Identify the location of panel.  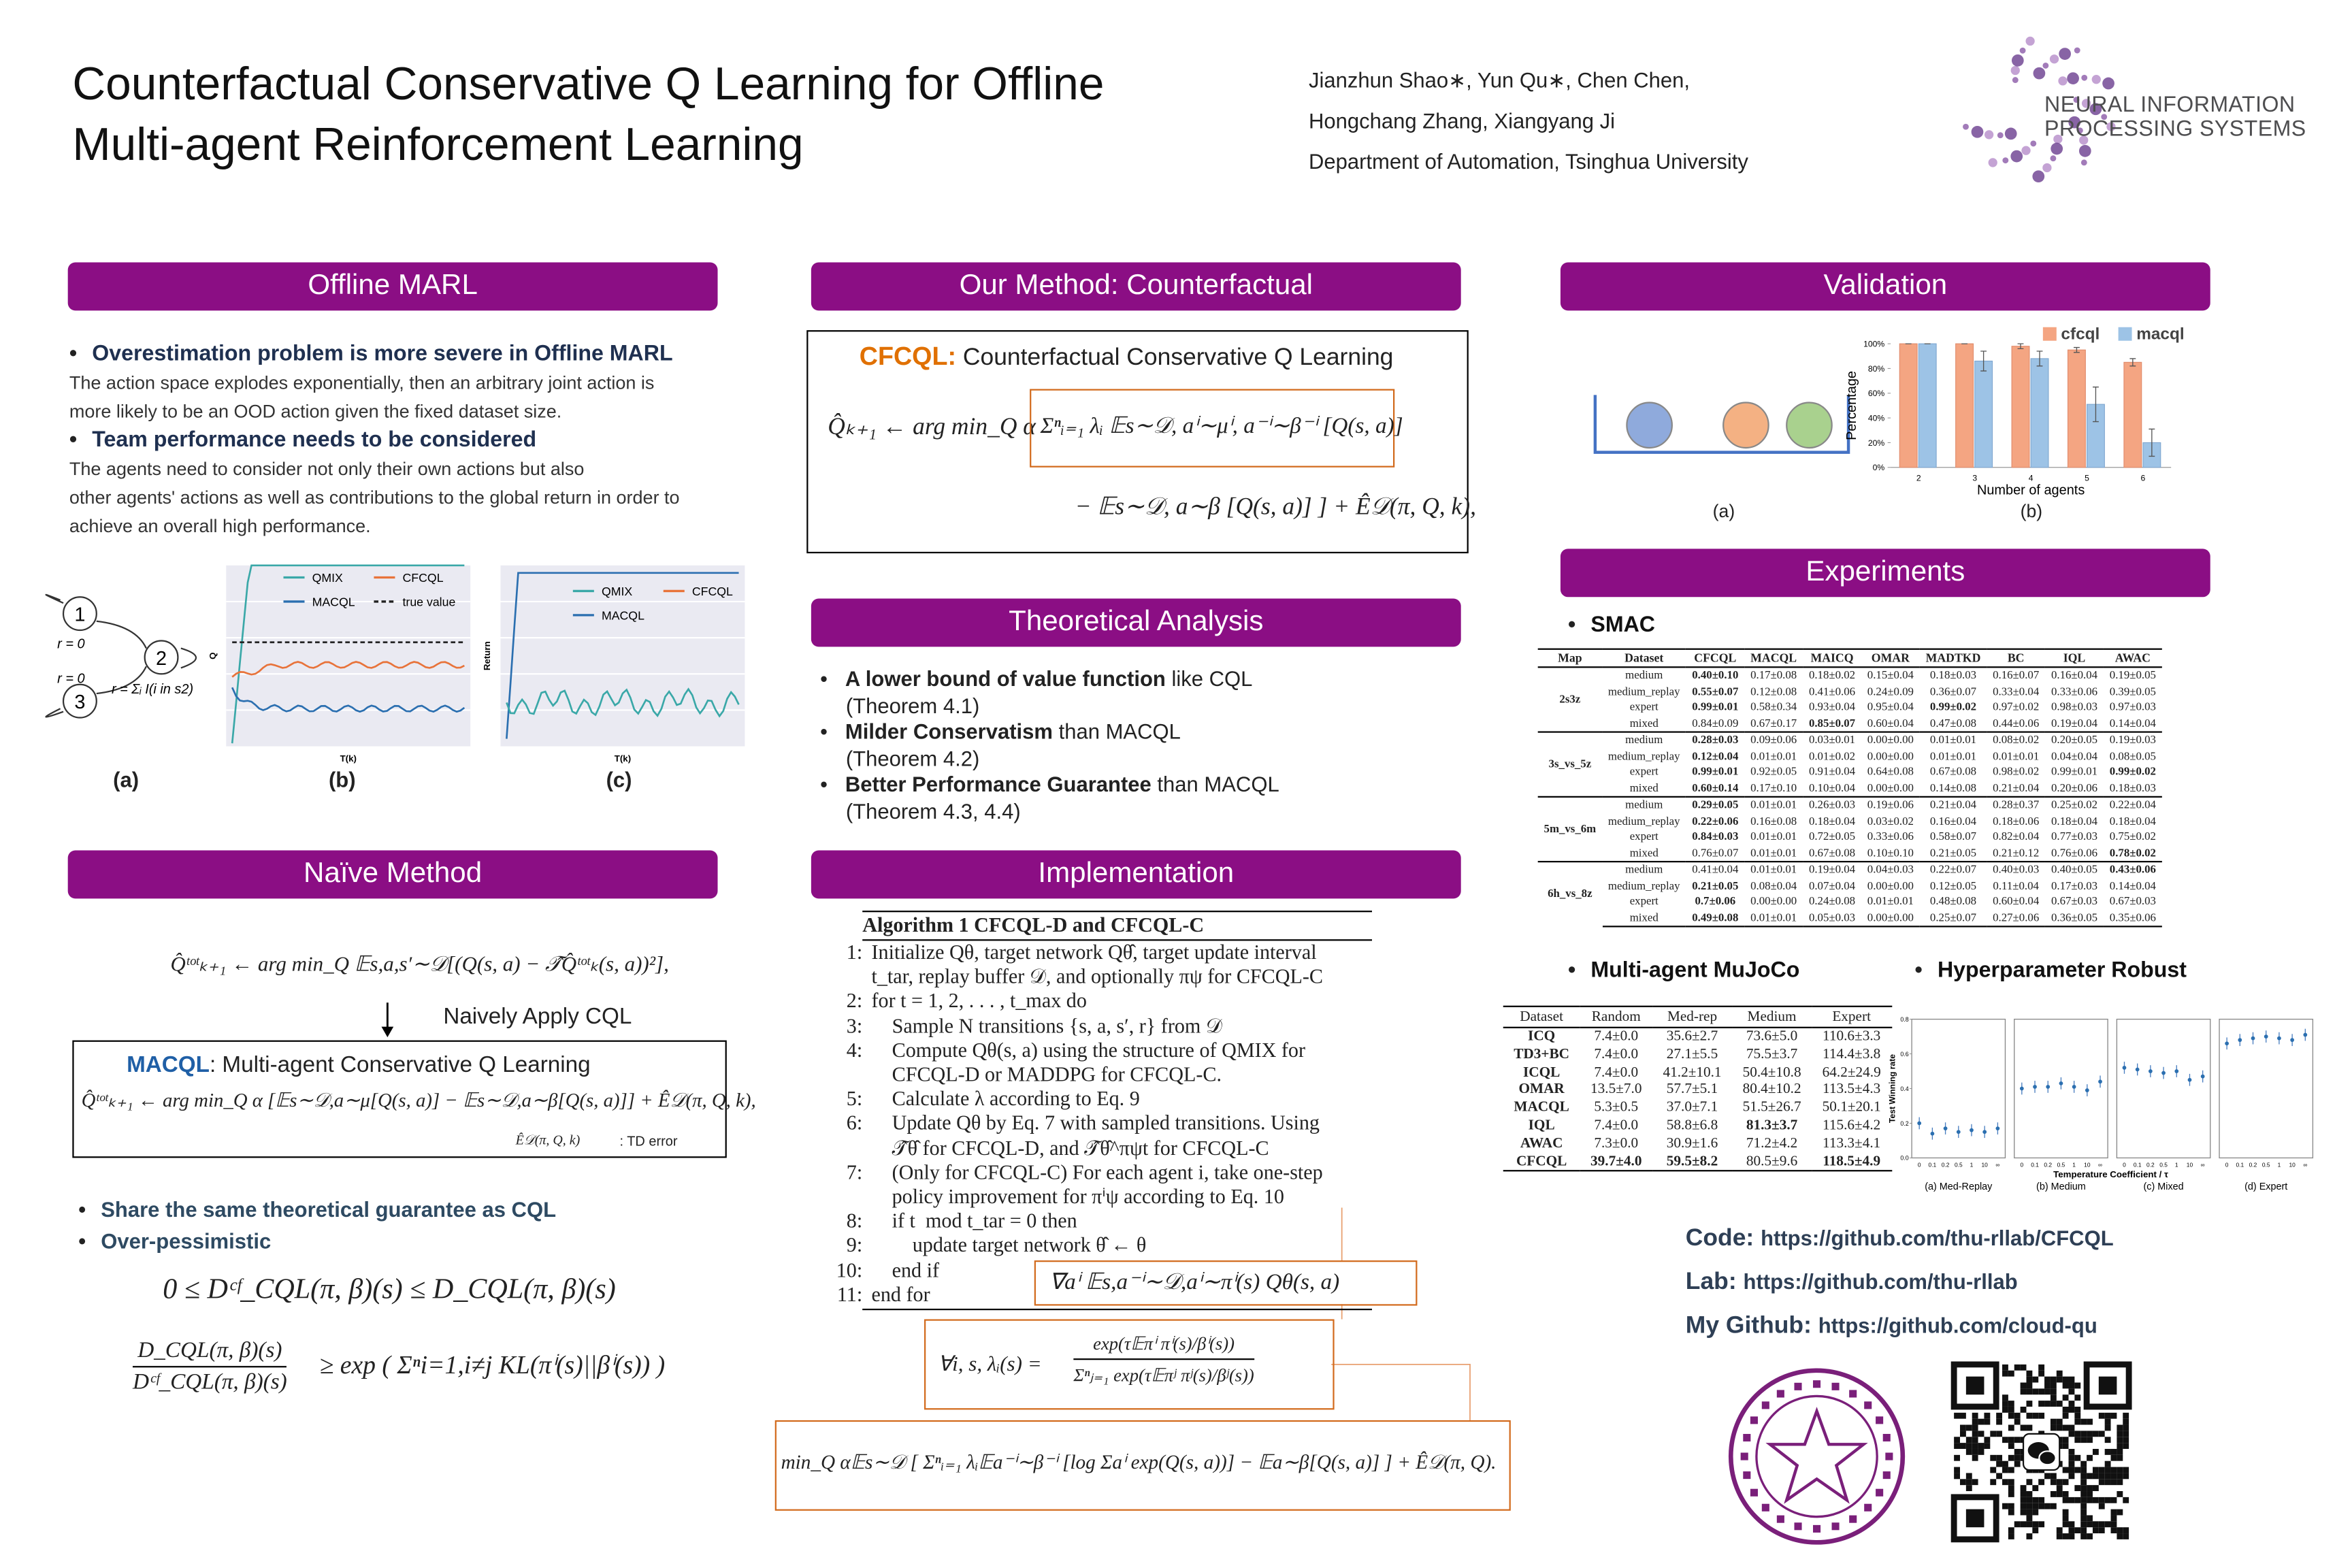
(2164, 1089).